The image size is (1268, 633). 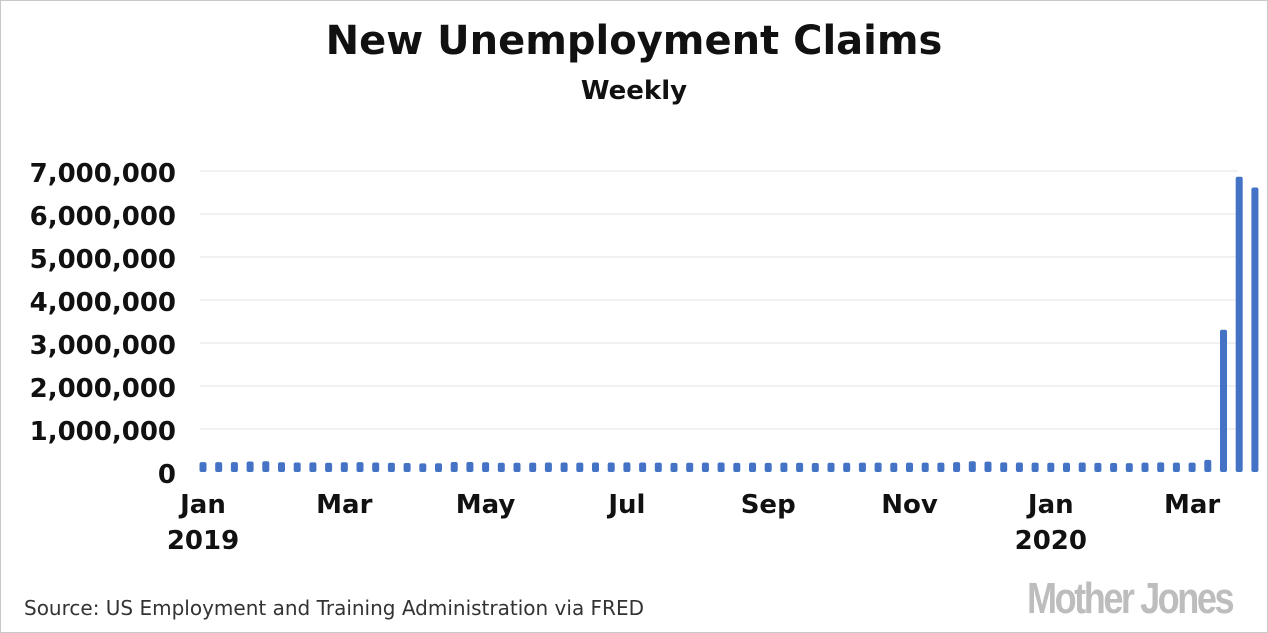 I want to click on chart-subtitle: Weekly, so click(x=634, y=91).